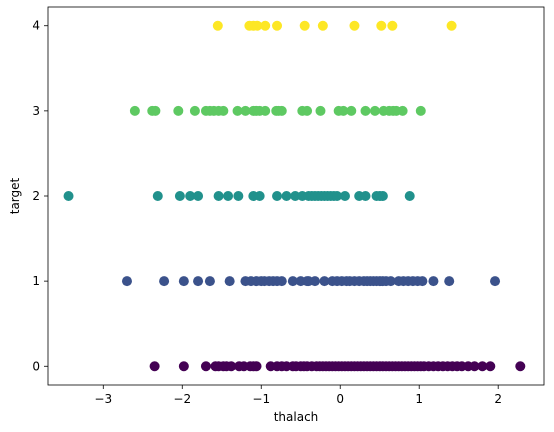 The image size is (554, 432). I want to click on x-tick-label: −1, so click(261, 399).